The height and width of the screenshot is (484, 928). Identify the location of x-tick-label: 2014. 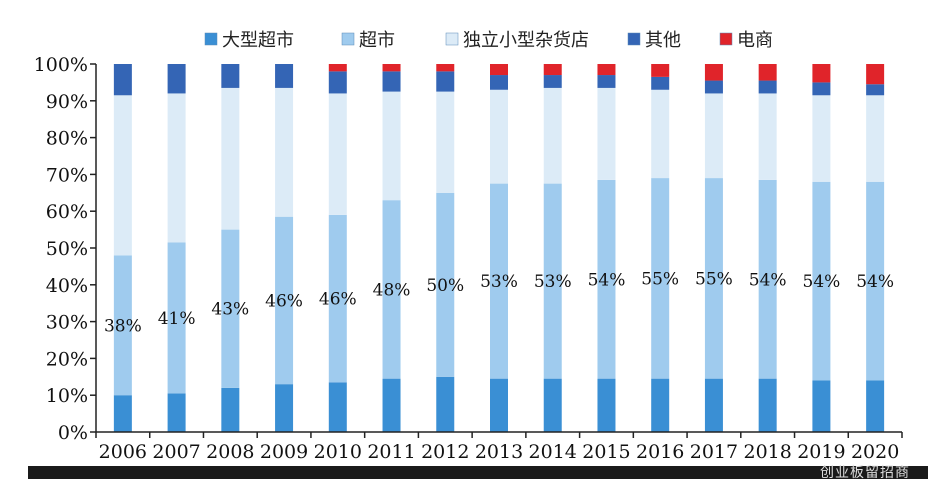
(553, 452).